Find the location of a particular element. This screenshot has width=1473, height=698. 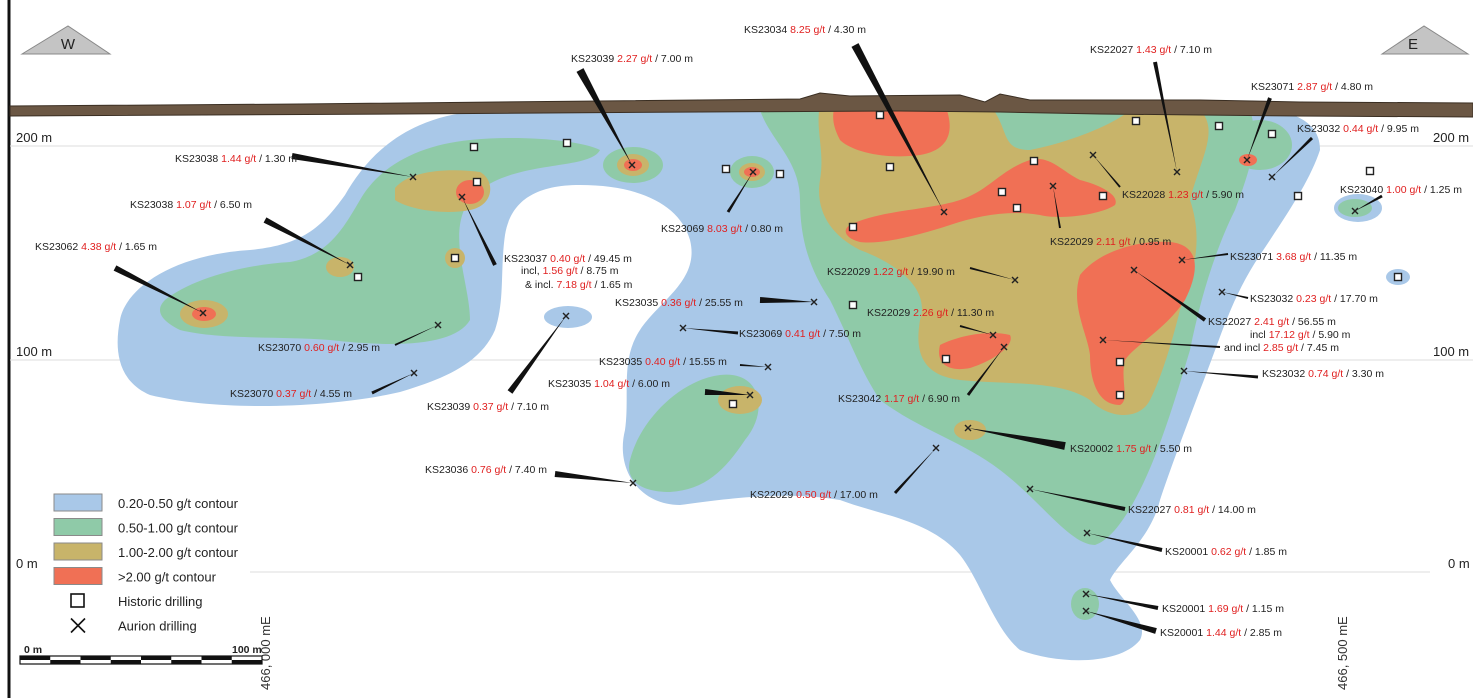

intercept-width: / 5.90 m is located at coordinates (1223, 195).